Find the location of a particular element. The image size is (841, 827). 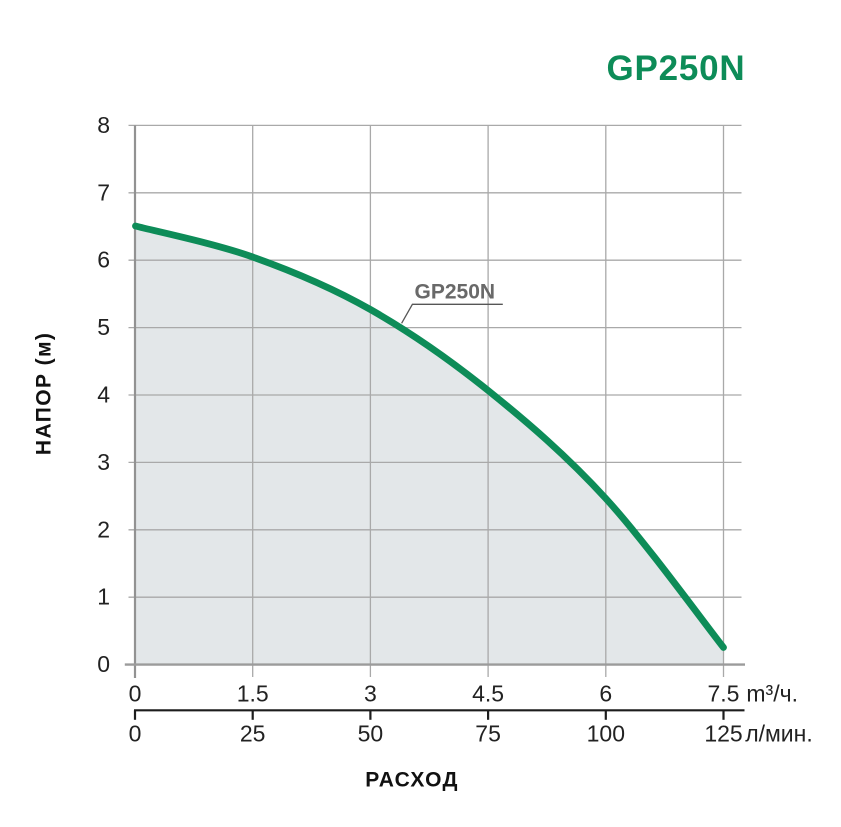

svg-text: л/мин. is located at coordinates (779, 733).